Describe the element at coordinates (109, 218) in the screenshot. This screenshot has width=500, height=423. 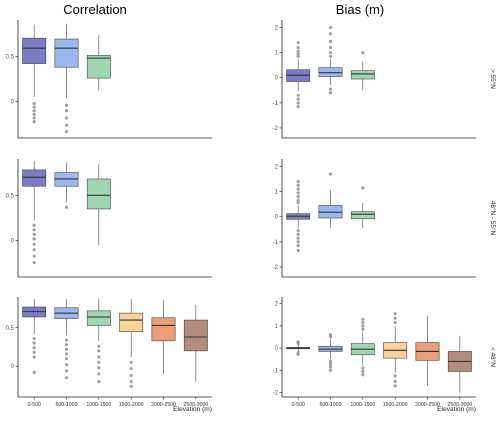
I see `panel-correlation-48-n-55-n: 00.5` at that location.